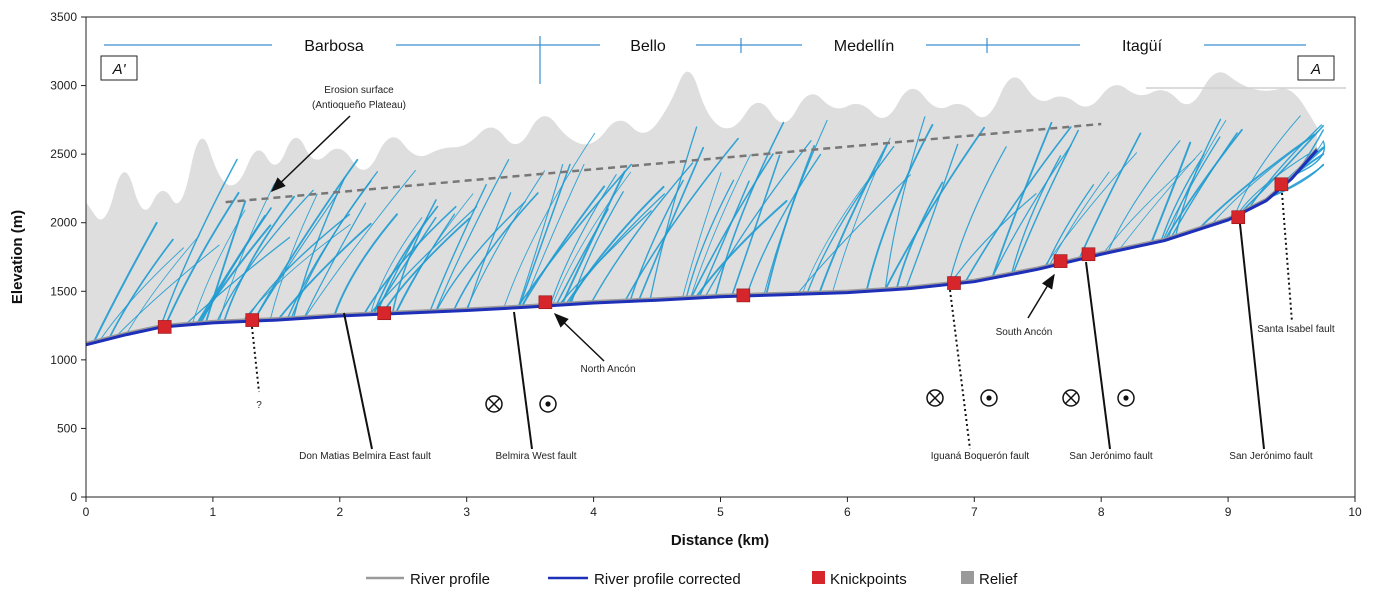  I want to click on x-tick-label: 0, so click(86, 512).